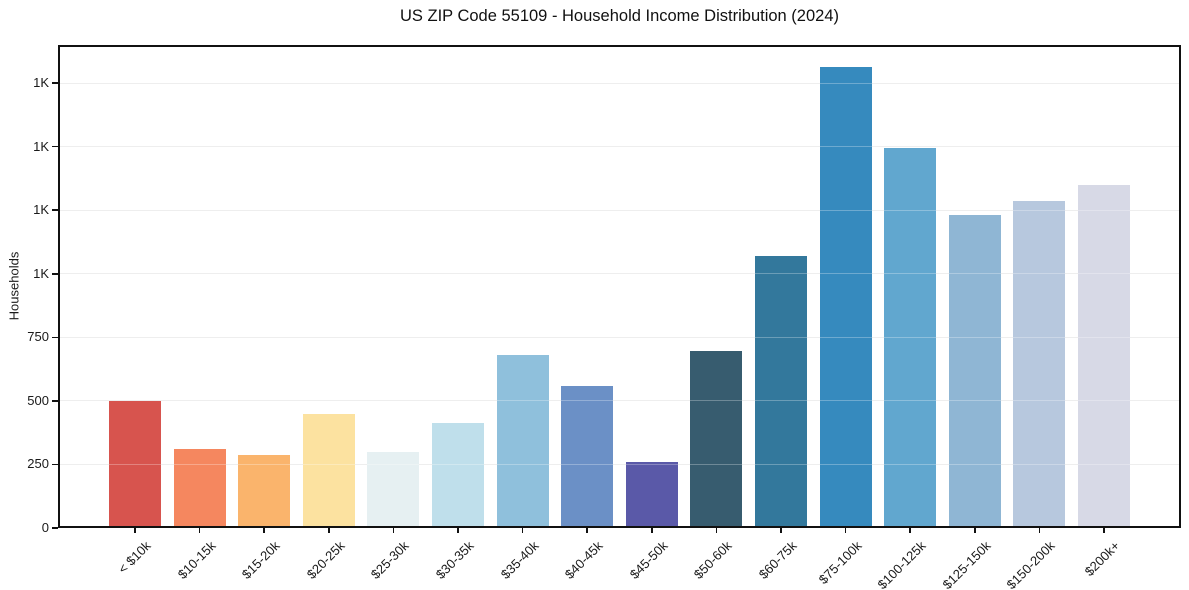  I want to click on x-tick-label: < $10k, so click(134, 557).